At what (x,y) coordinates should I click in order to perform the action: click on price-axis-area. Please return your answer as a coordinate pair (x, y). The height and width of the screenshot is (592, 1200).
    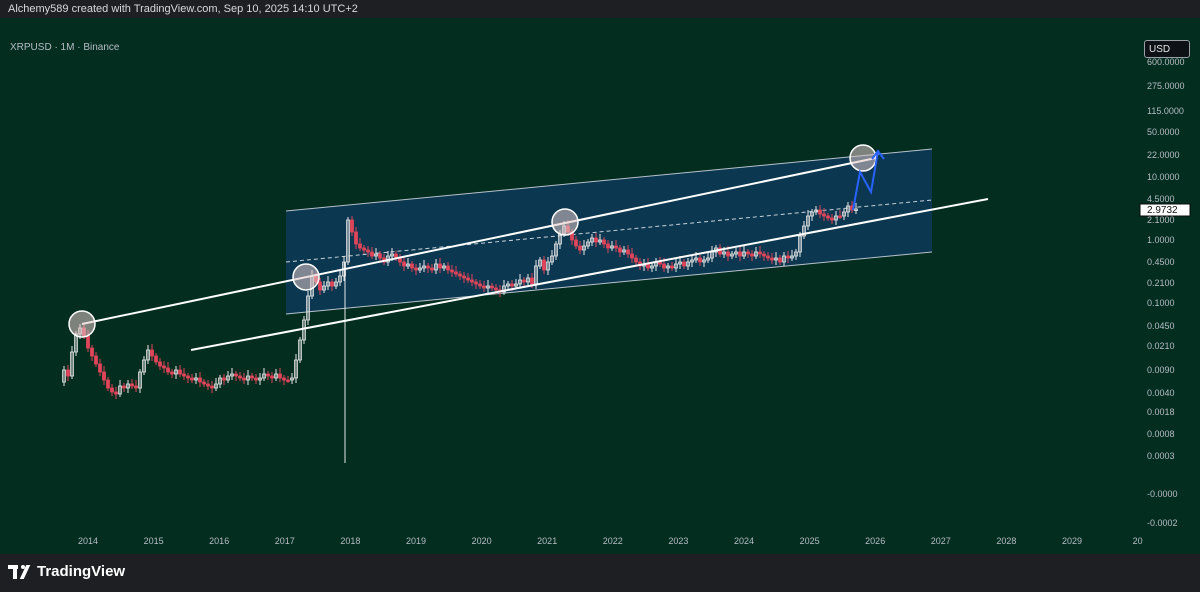
    Looking at the image, I should click on (1169, 286).